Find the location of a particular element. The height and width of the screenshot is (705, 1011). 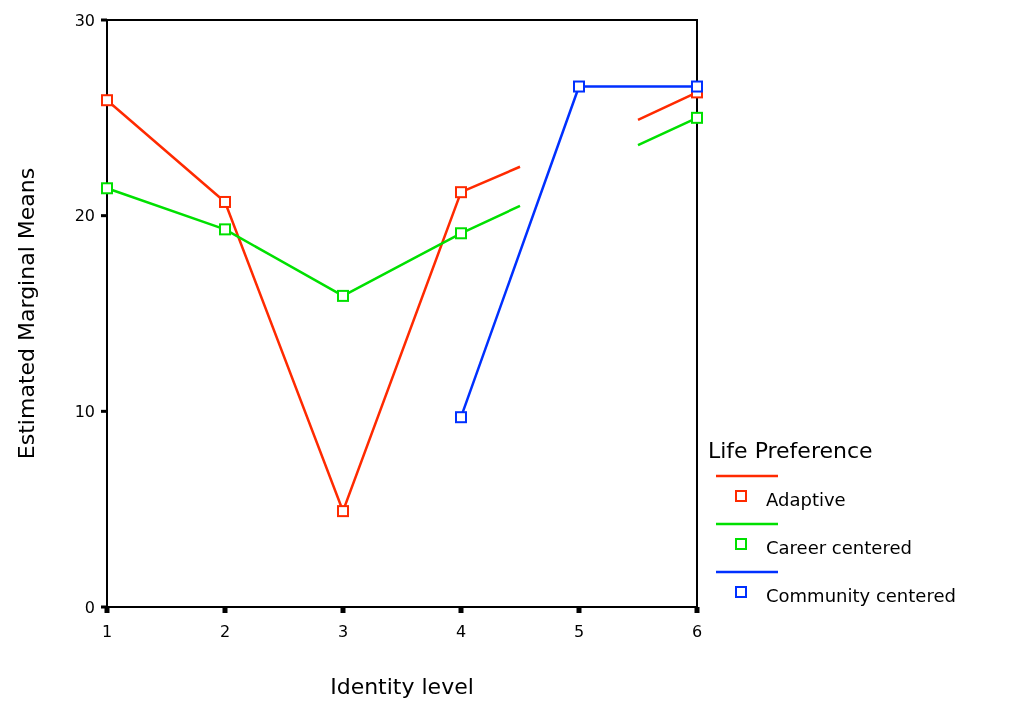

x-tick-label: 4 is located at coordinates (461, 631).